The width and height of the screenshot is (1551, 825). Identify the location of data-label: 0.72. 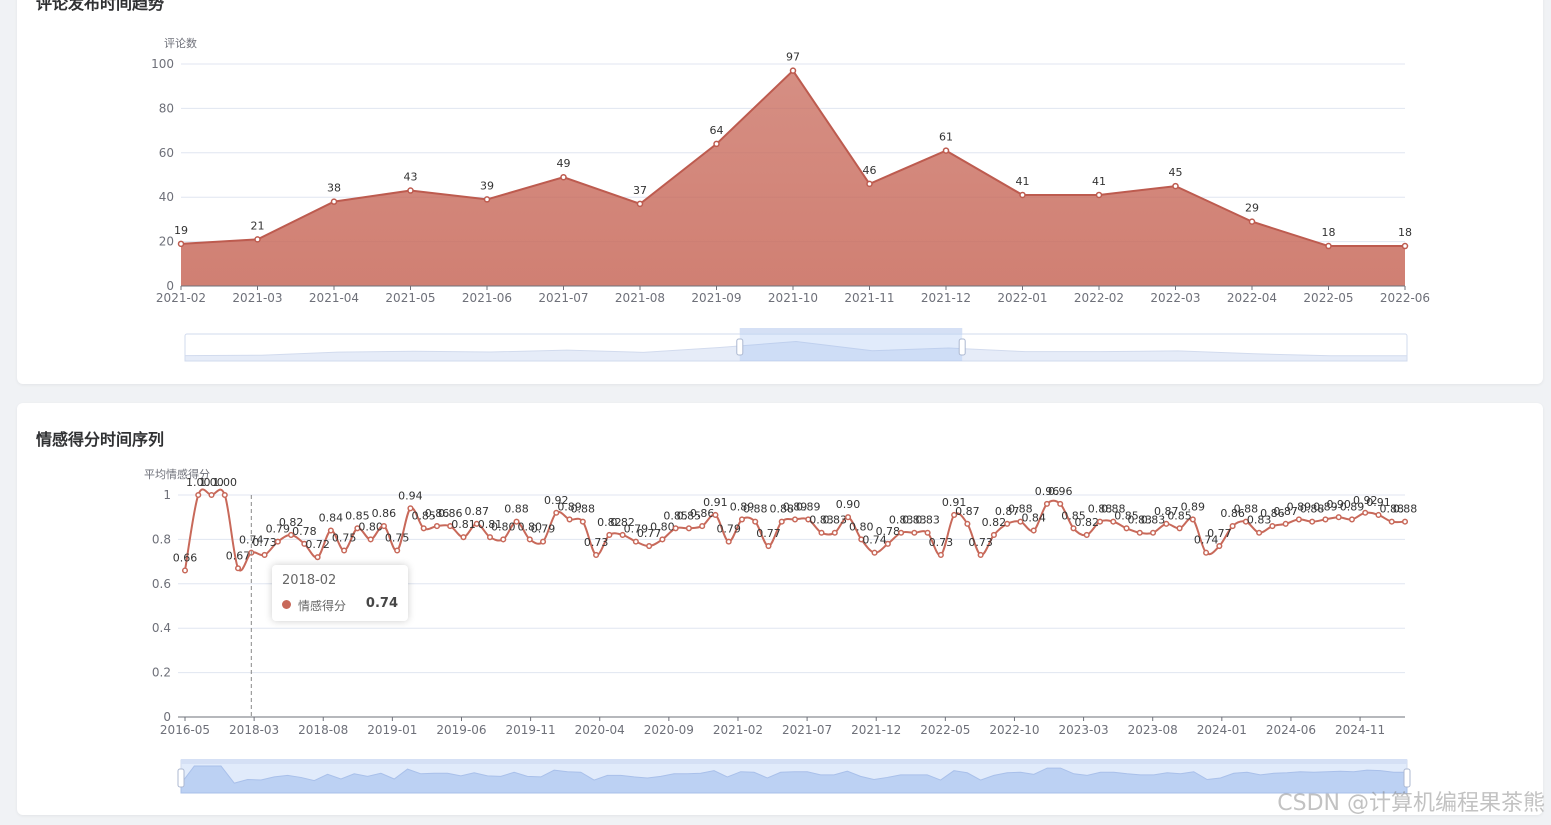
(317, 544).